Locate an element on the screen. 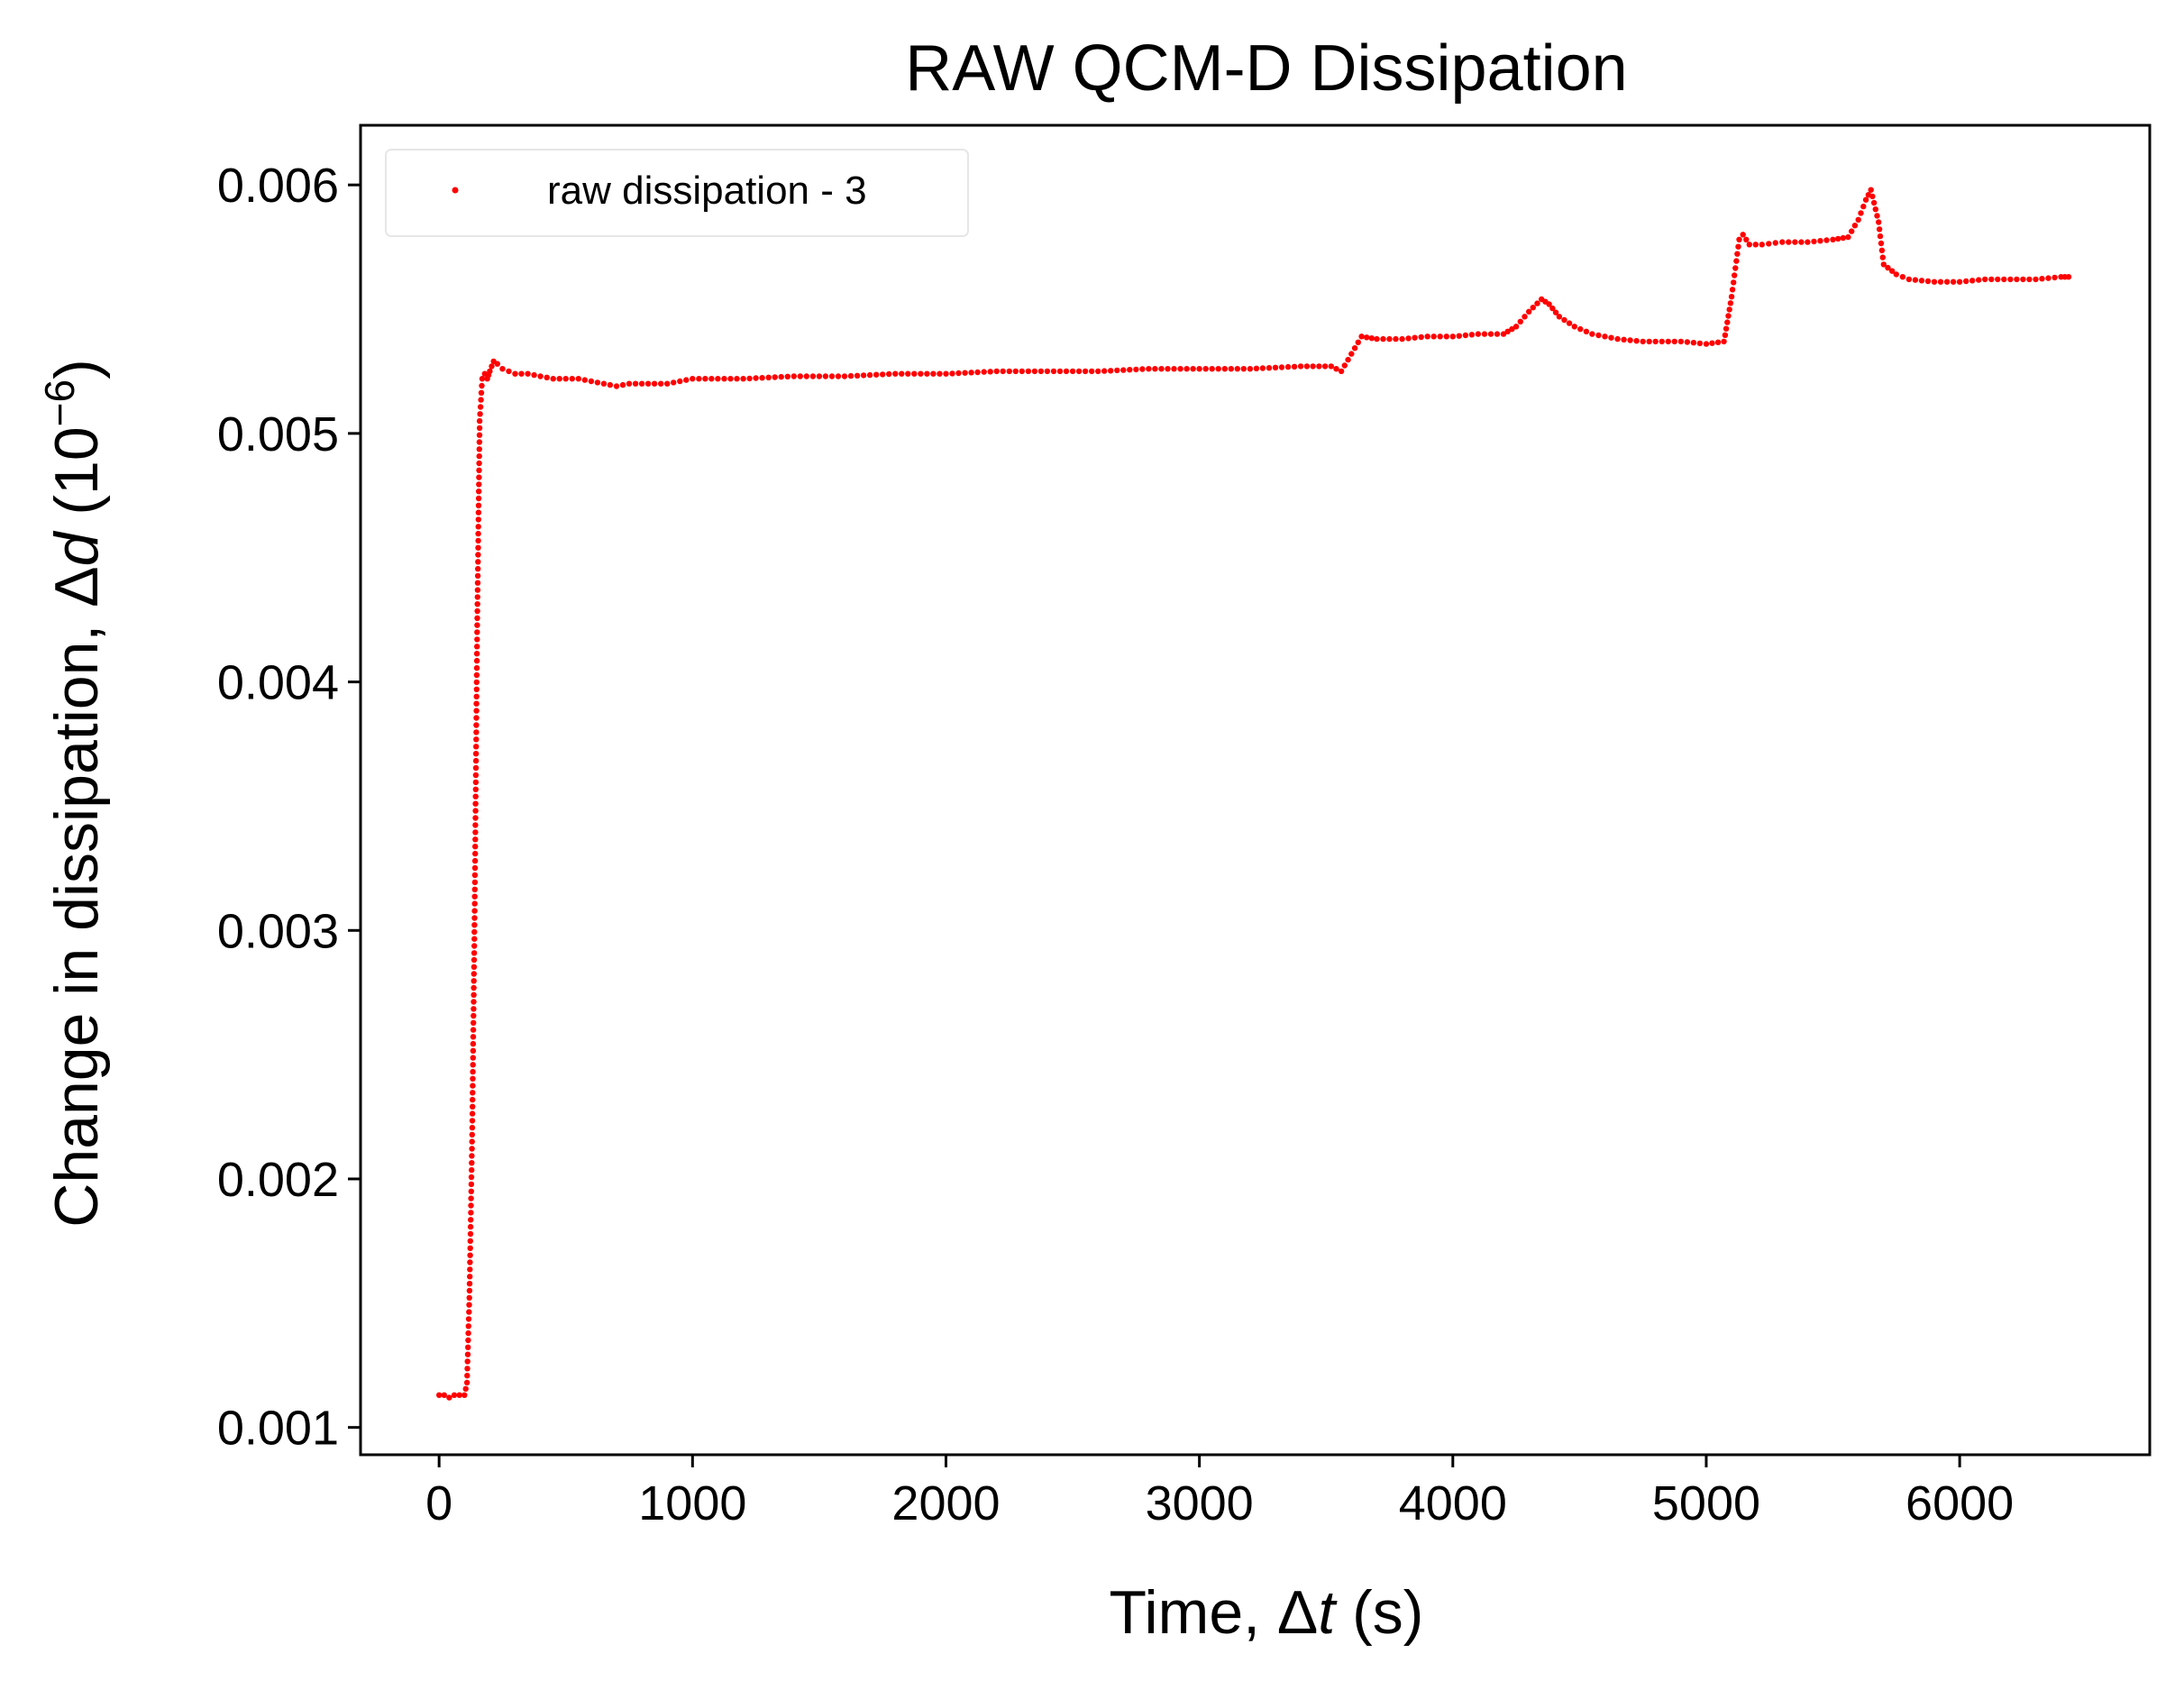  legend-label: raw dissipation - 3 is located at coordinates (707, 191).